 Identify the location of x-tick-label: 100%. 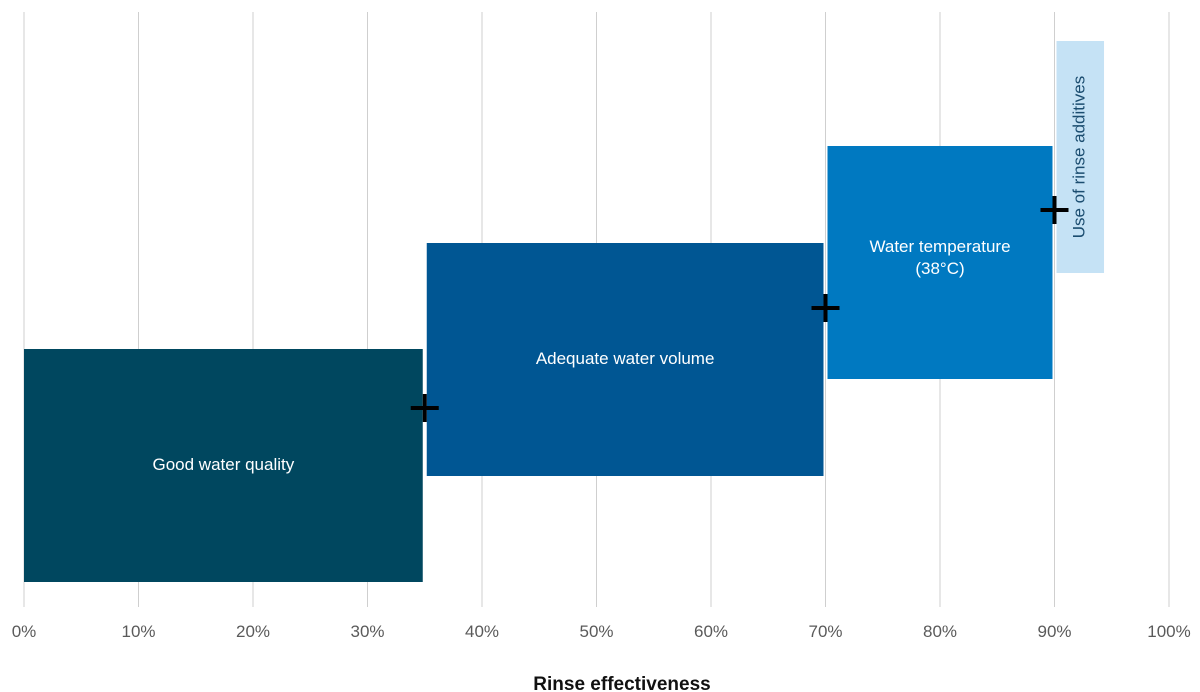
(1168, 631).